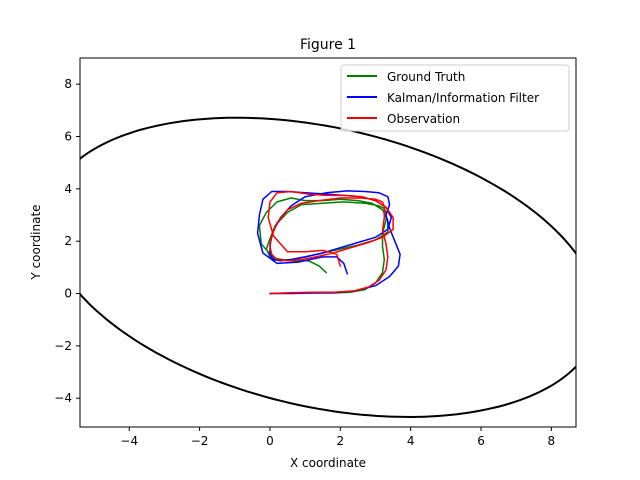 The width and height of the screenshot is (640, 480). Describe the element at coordinates (552, 441) in the screenshot. I see `x-tick-label: 8` at that location.